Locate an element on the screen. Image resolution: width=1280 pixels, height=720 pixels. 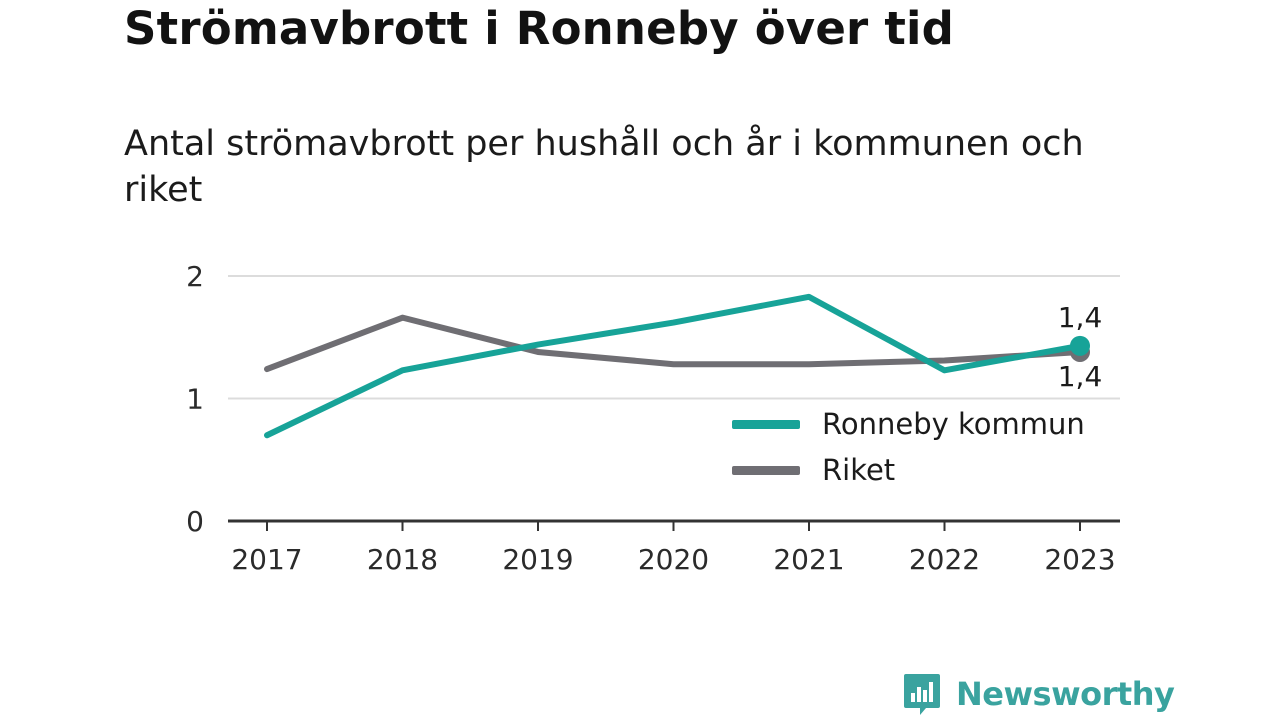
legend-item-riket: Riket is located at coordinates (813, 470).